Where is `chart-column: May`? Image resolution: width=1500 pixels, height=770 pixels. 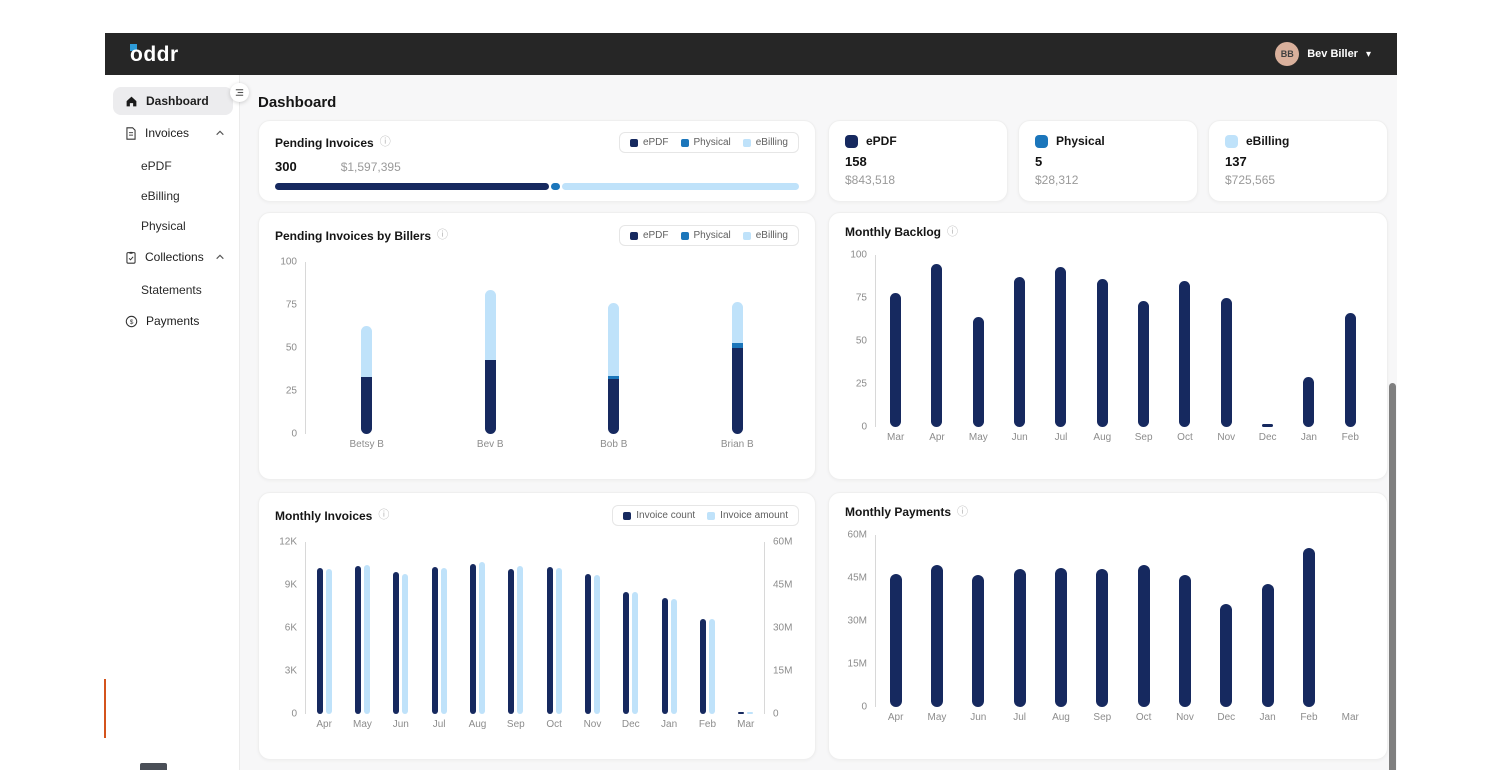
chart-column: May is located at coordinates (936, 630).